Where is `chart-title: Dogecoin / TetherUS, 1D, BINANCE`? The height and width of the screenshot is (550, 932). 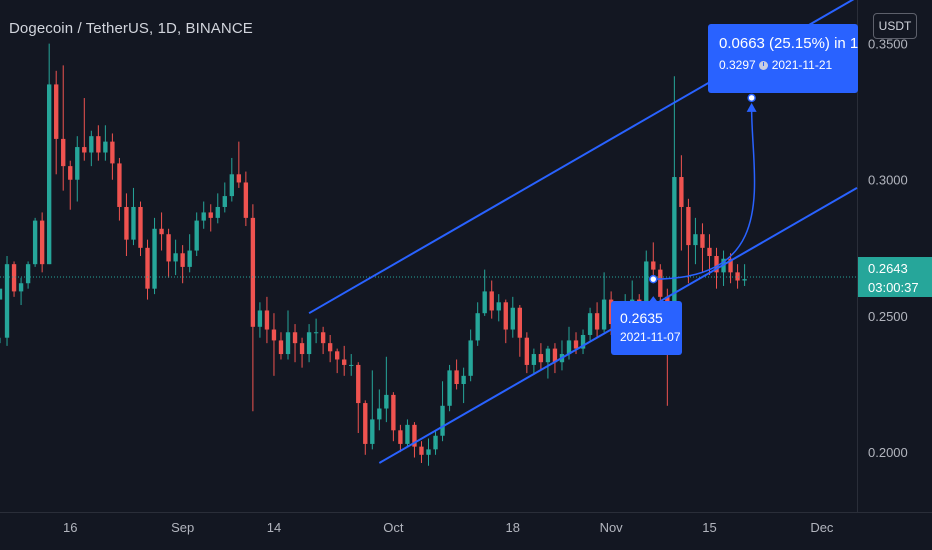
chart-title: Dogecoin / TetherUS, 1D, BINANCE is located at coordinates (131, 28).